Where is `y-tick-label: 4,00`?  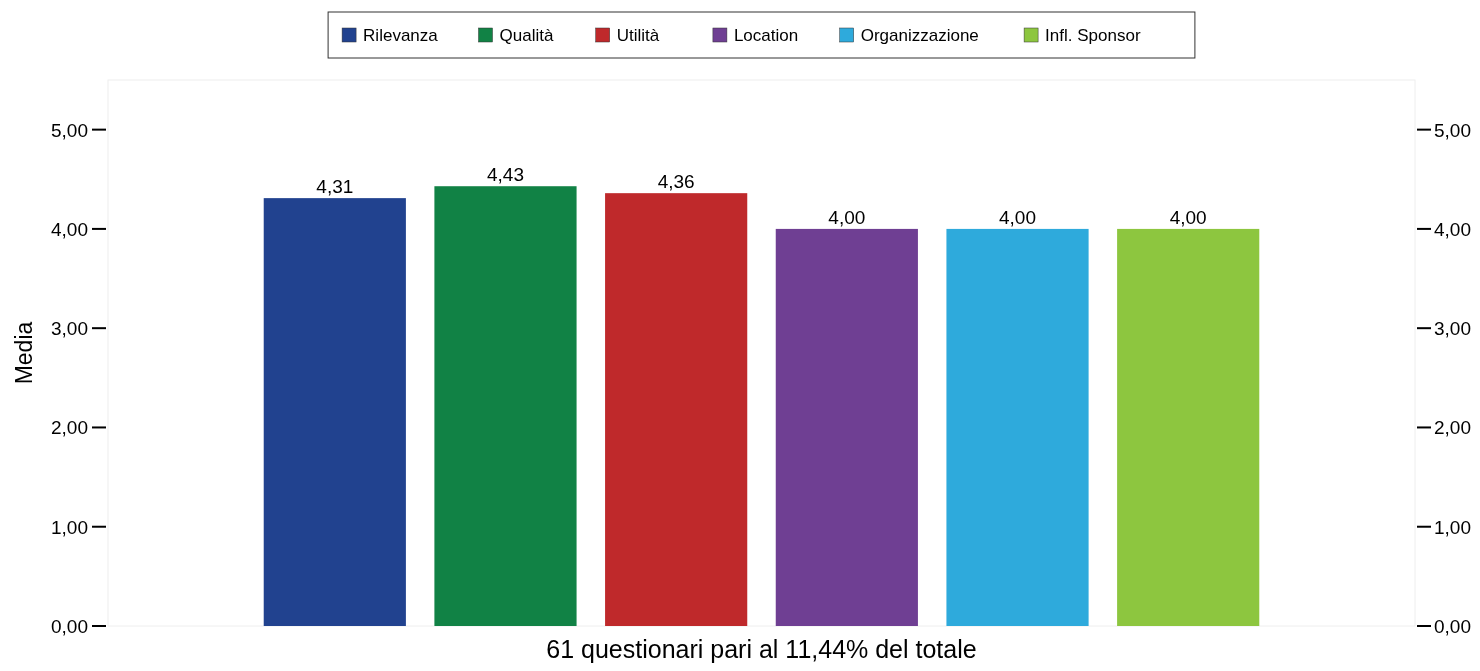 y-tick-label: 4,00 is located at coordinates (69, 229).